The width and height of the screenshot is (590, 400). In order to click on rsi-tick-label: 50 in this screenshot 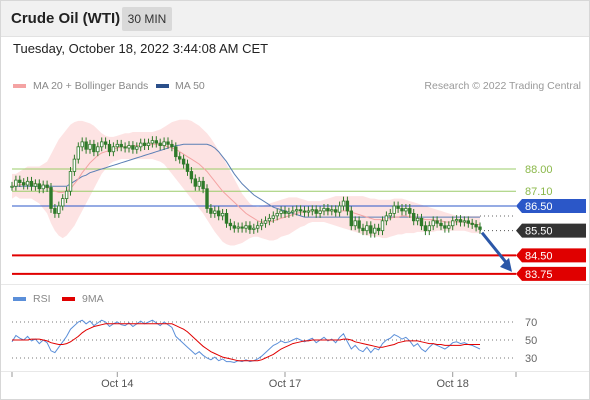, I will do `click(531, 341)`.